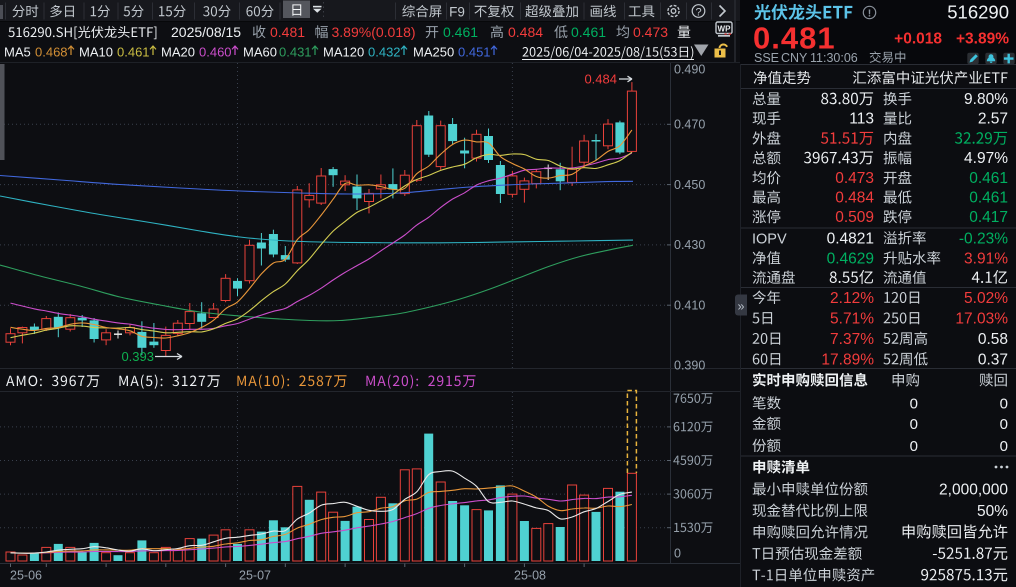 This screenshot has width=1016, height=587. Describe the element at coordinates (96, 52) in the screenshot. I see `svg-text: MA10` at that location.